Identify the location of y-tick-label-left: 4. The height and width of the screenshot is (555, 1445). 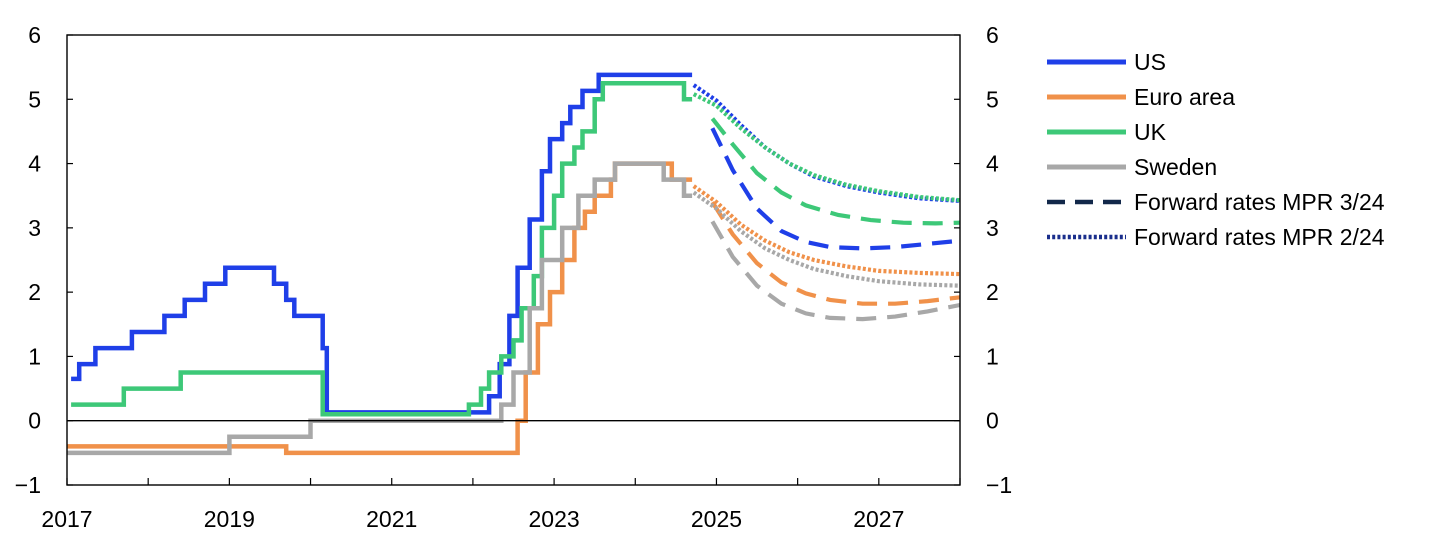
(34, 164).